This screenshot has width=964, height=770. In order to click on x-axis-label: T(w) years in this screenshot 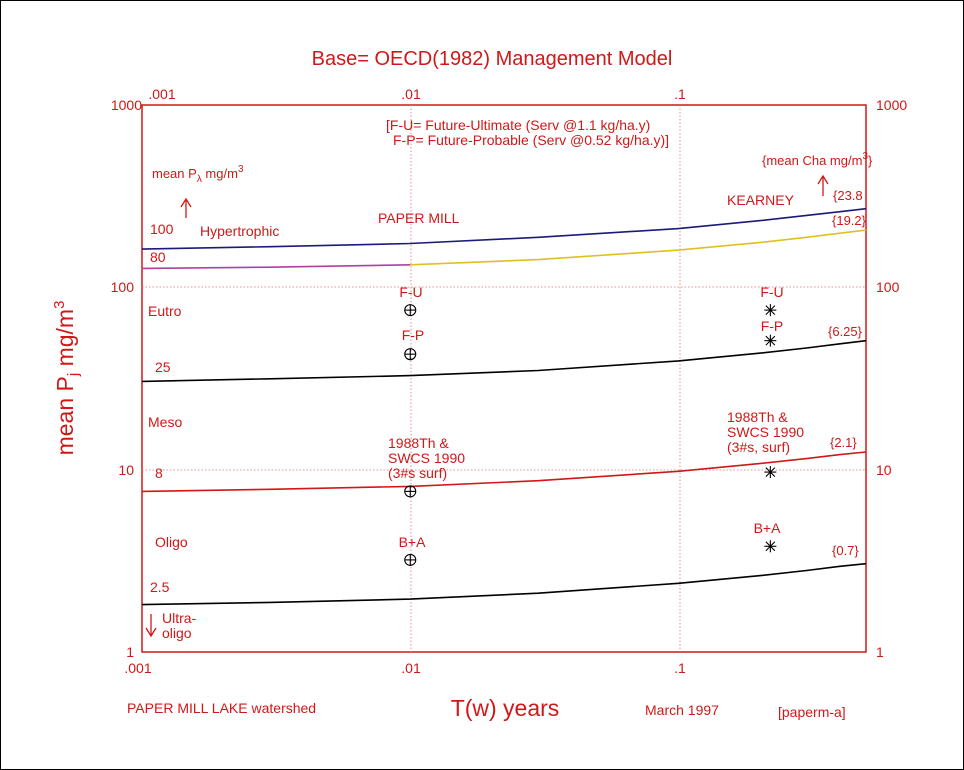, I will do `click(505, 708)`.